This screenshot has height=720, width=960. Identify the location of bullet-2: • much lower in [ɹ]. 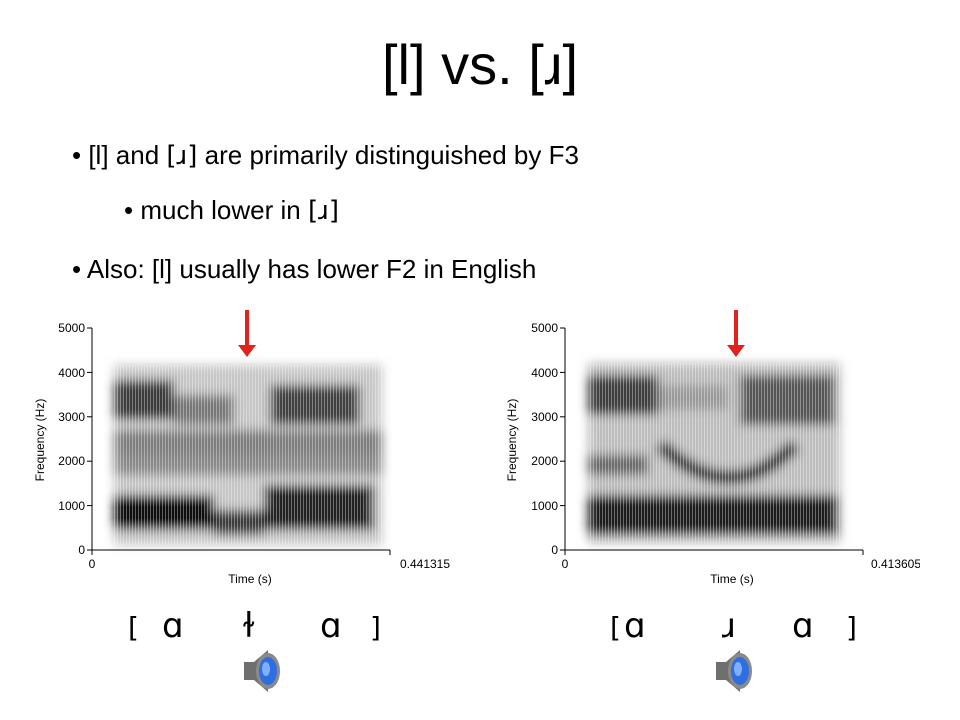
(231, 210).